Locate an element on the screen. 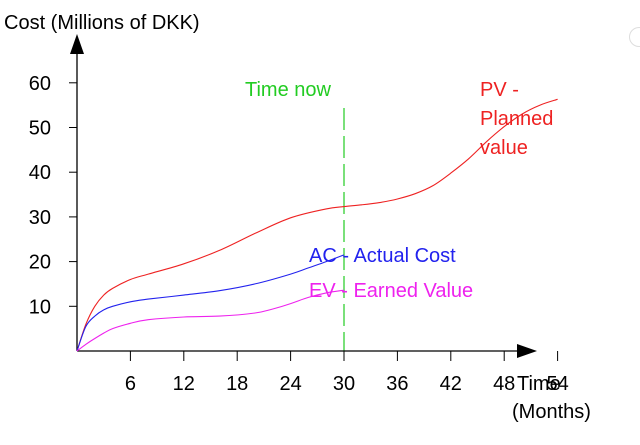  ev-label: EV - Earned Value is located at coordinates (391, 291).